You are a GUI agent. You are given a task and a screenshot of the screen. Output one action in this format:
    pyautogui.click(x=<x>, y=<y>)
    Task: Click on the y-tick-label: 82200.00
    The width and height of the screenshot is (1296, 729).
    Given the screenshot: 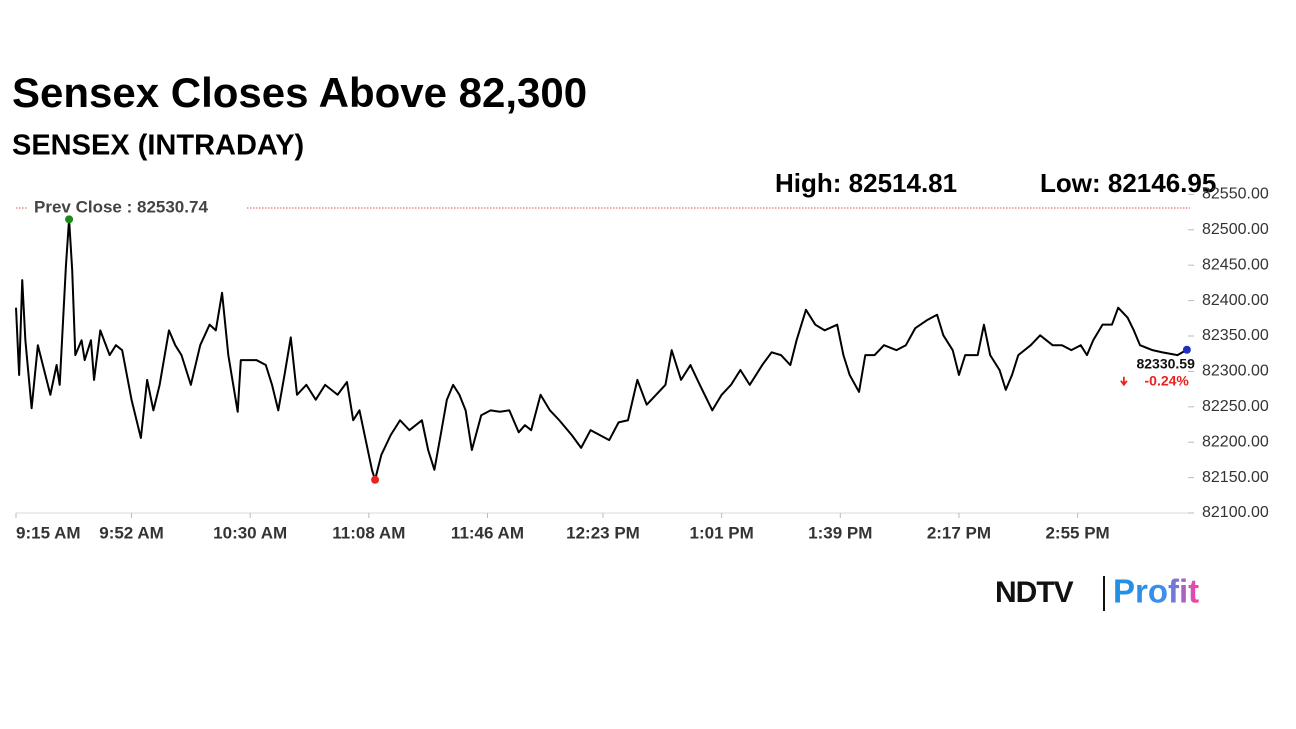 What is the action you would take?
    pyautogui.click(x=1235, y=441)
    